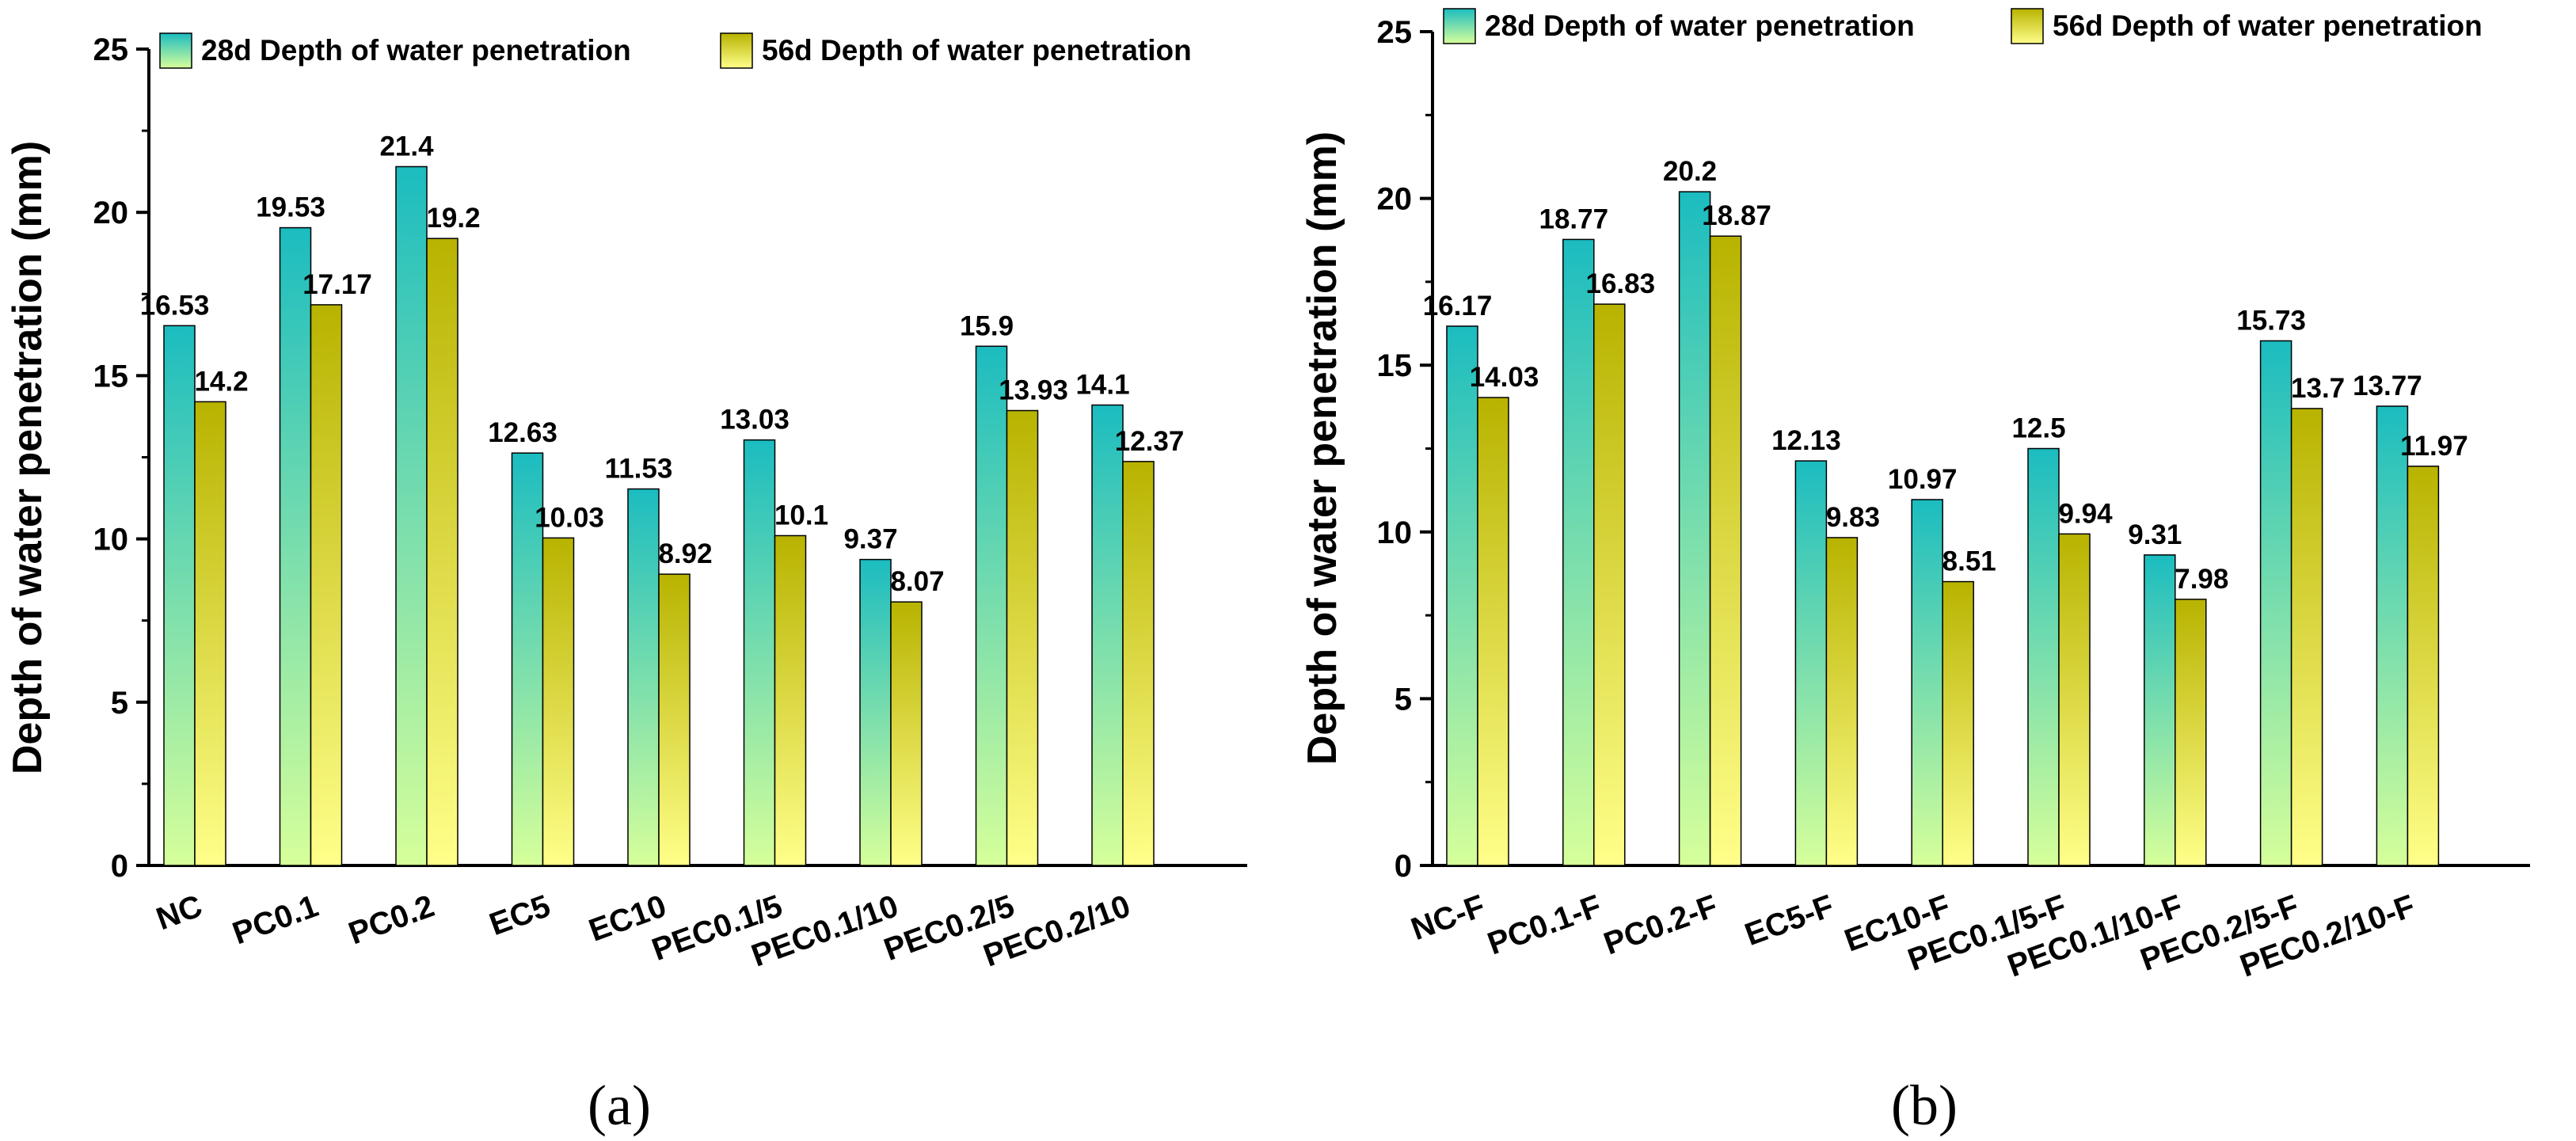  What do you see at coordinates (2160, 710) in the screenshot?
I see `bar-28d-PEC0.1/10-F` at bounding box center [2160, 710].